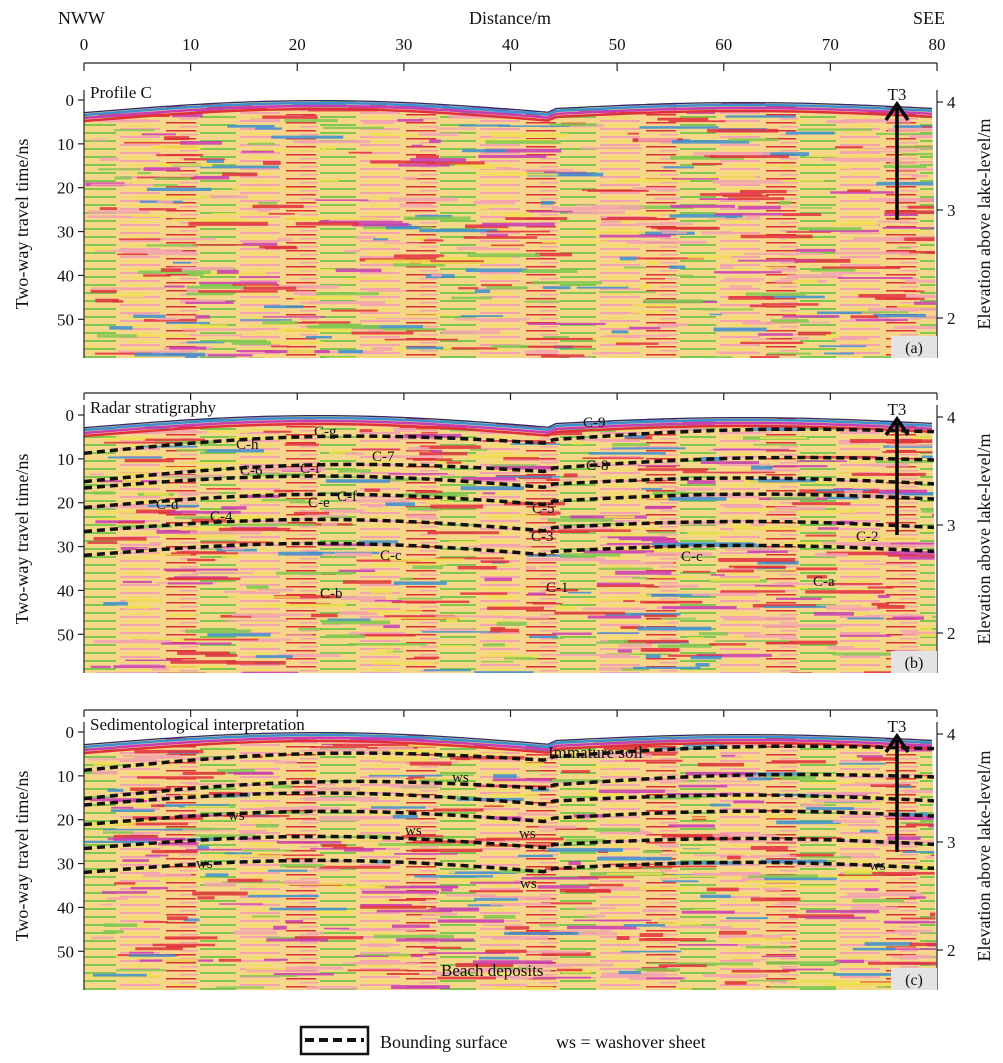 The image size is (1003, 1063). What do you see at coordinates (221, 517) in the screenshot?
I see `stratigraphy-label: C-4` at bounding box center [221, 517].